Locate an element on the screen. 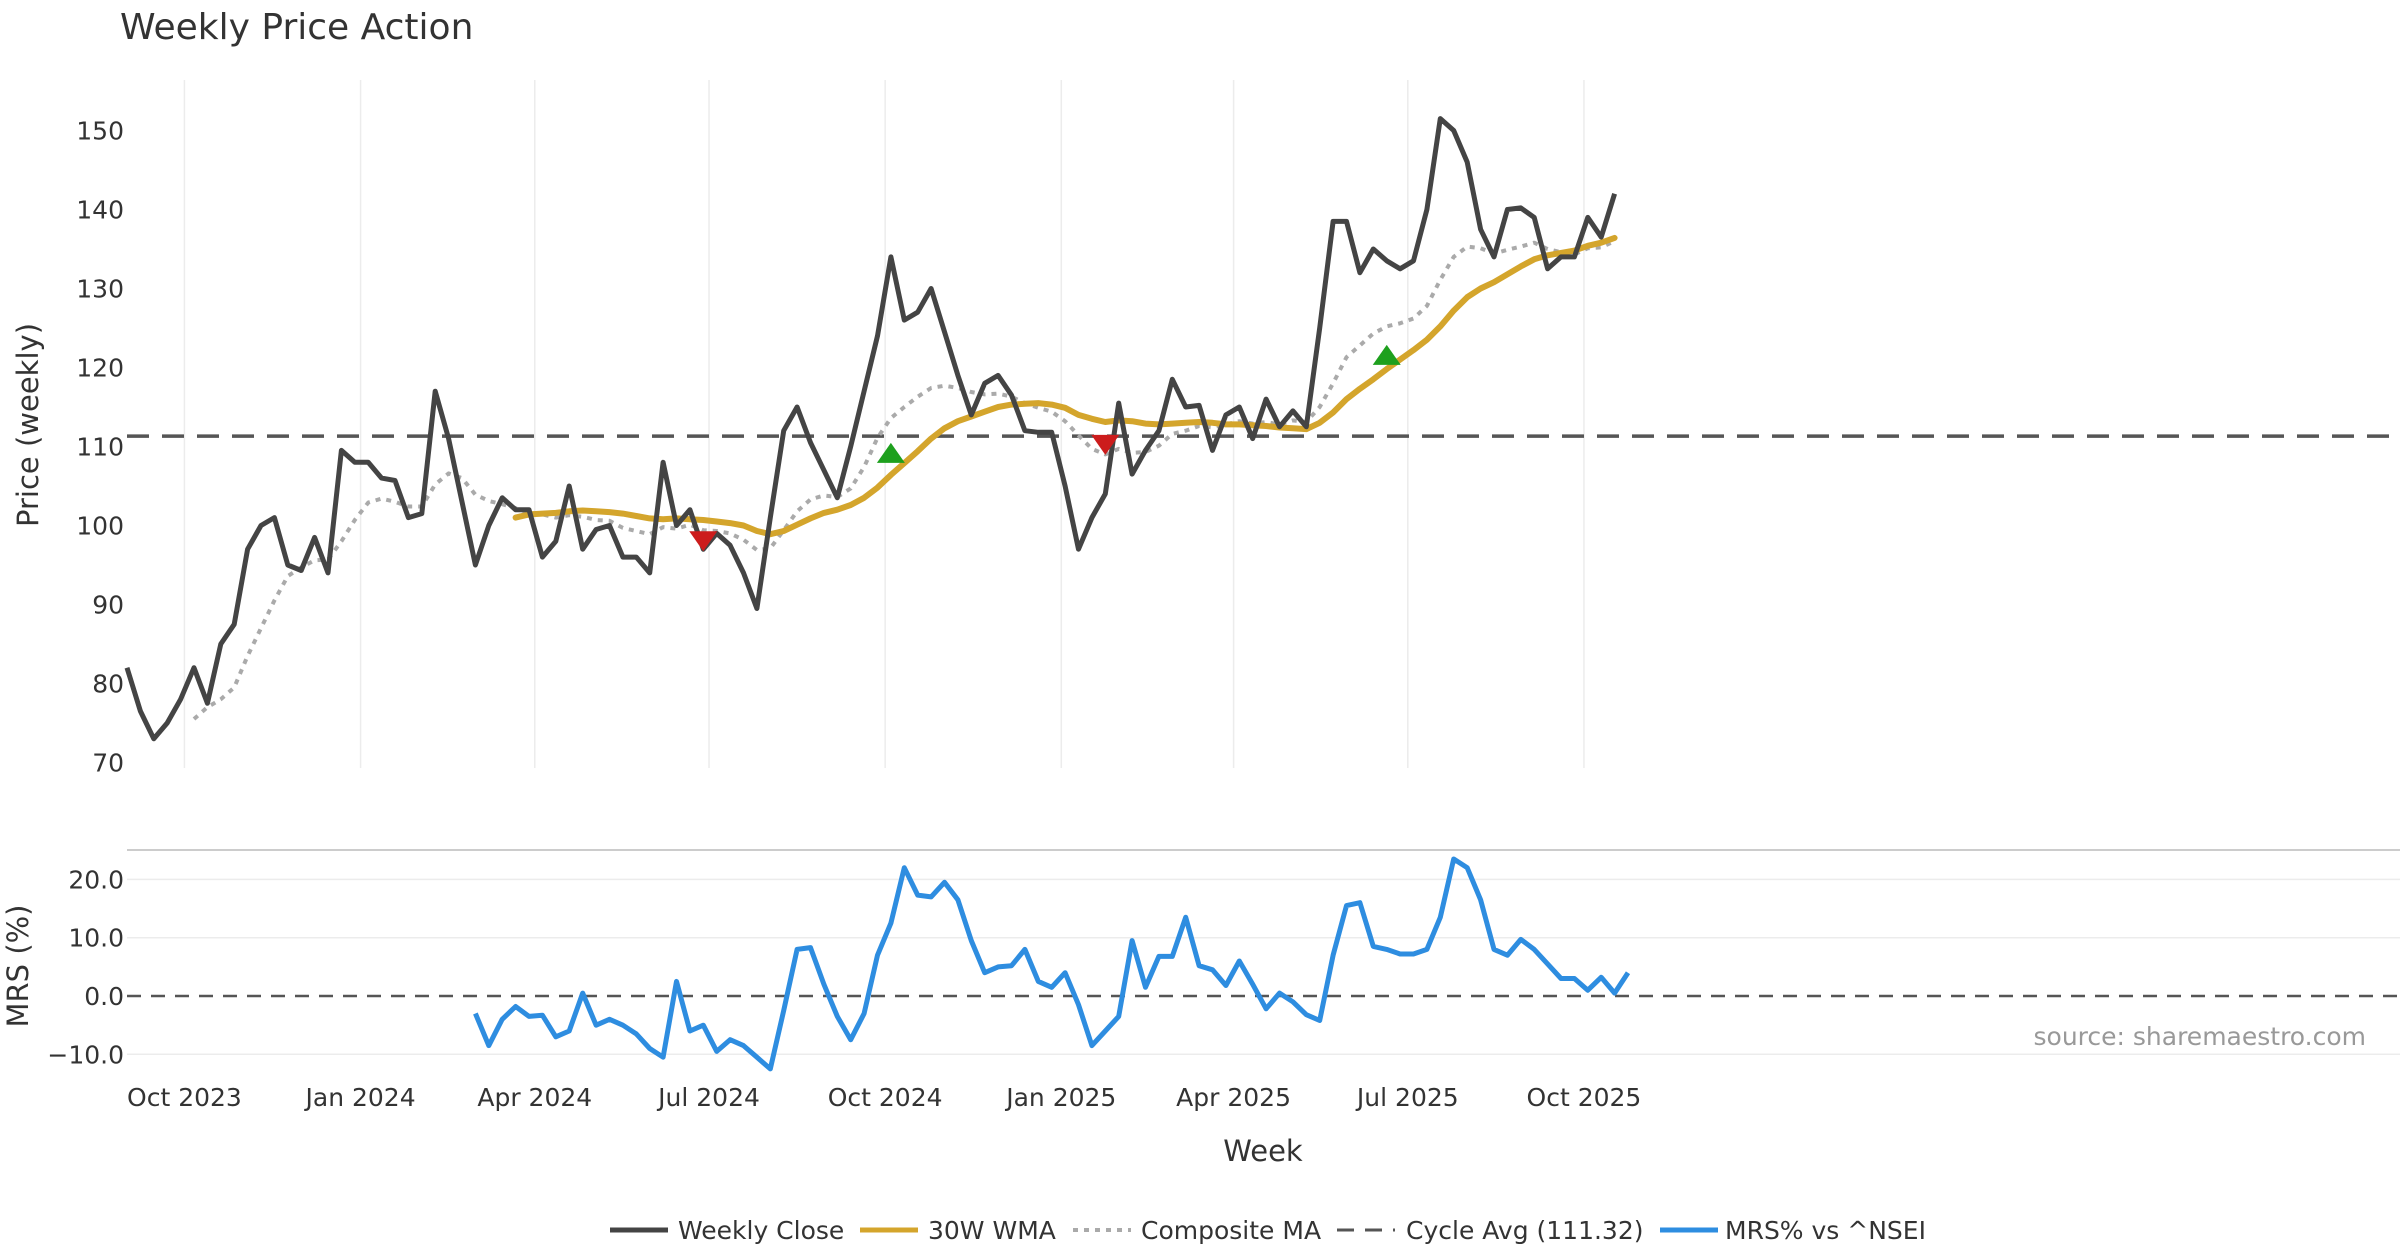  x-tick-label: Jul 2024 is located at coordinates (708, 1097).